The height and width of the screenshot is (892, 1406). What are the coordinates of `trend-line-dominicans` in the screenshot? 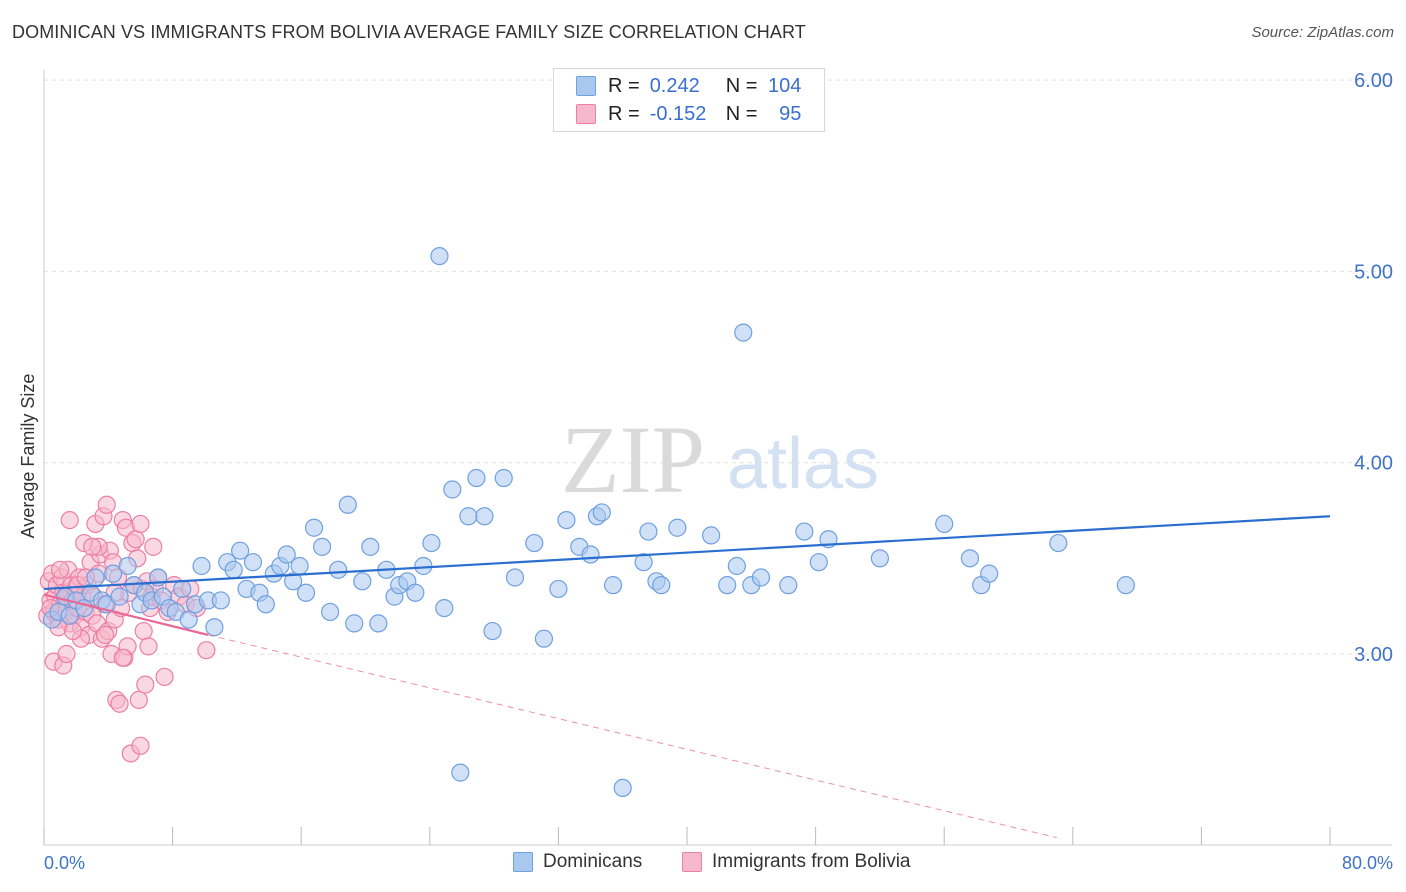 It's located at (687, 553).